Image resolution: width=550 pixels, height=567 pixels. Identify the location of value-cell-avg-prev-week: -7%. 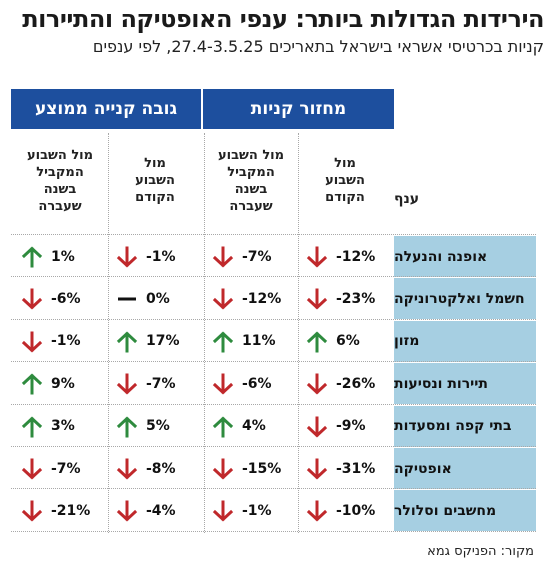
(155, 383).